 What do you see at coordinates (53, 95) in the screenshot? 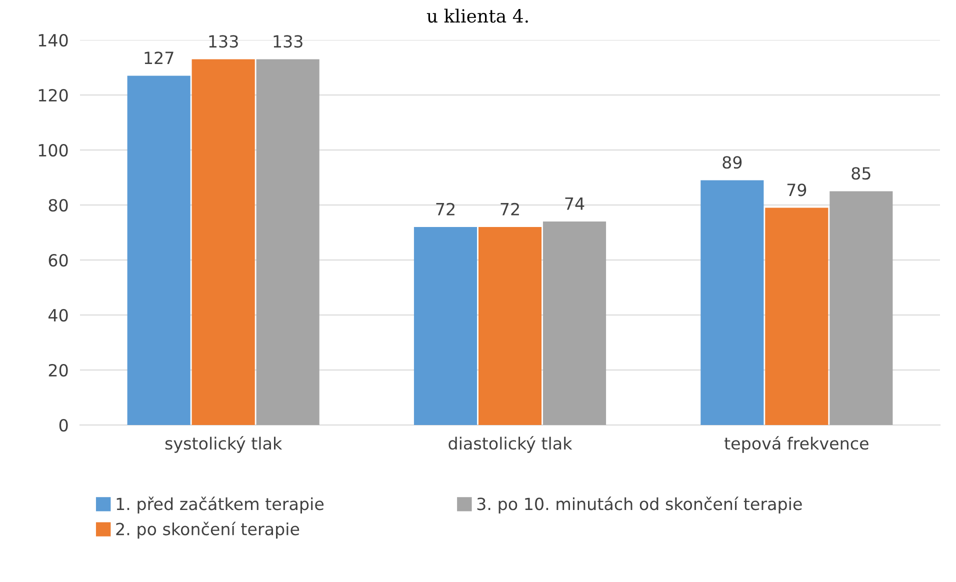
I see `y-tick-label: 120` at bounding box center [53, 95].